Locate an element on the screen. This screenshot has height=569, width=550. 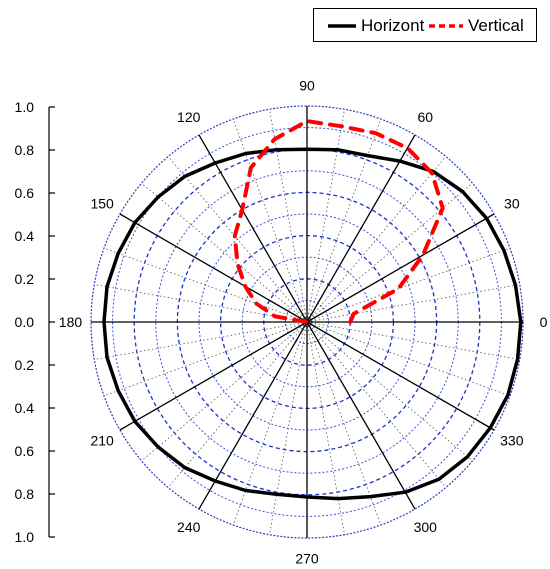
legend-item-horizont: Horizont is located at coordinates (376, 26).